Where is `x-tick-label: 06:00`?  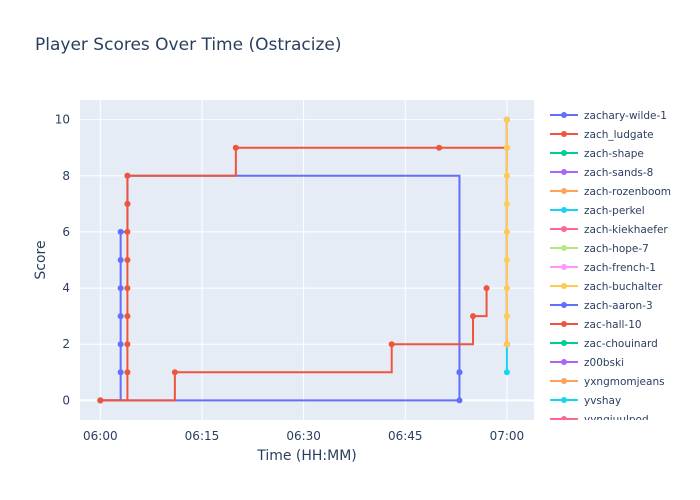 x-tick-label: 06:00 is located at coordinates (100, 436).